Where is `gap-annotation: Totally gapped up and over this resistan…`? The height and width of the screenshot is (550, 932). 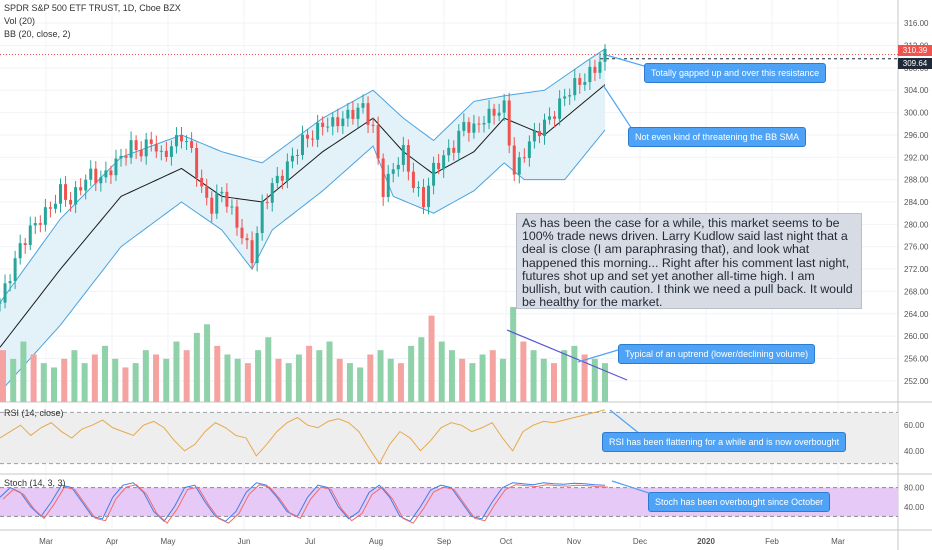 gap-annotation: Totally gapped up and over this resistan… is located at coordinates (735, 73).